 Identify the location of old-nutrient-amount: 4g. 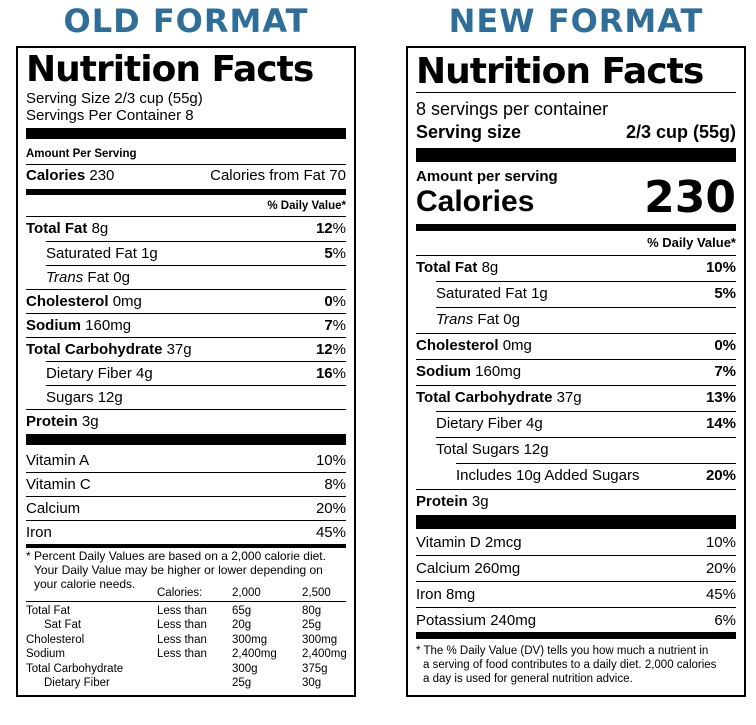
(144, 373).